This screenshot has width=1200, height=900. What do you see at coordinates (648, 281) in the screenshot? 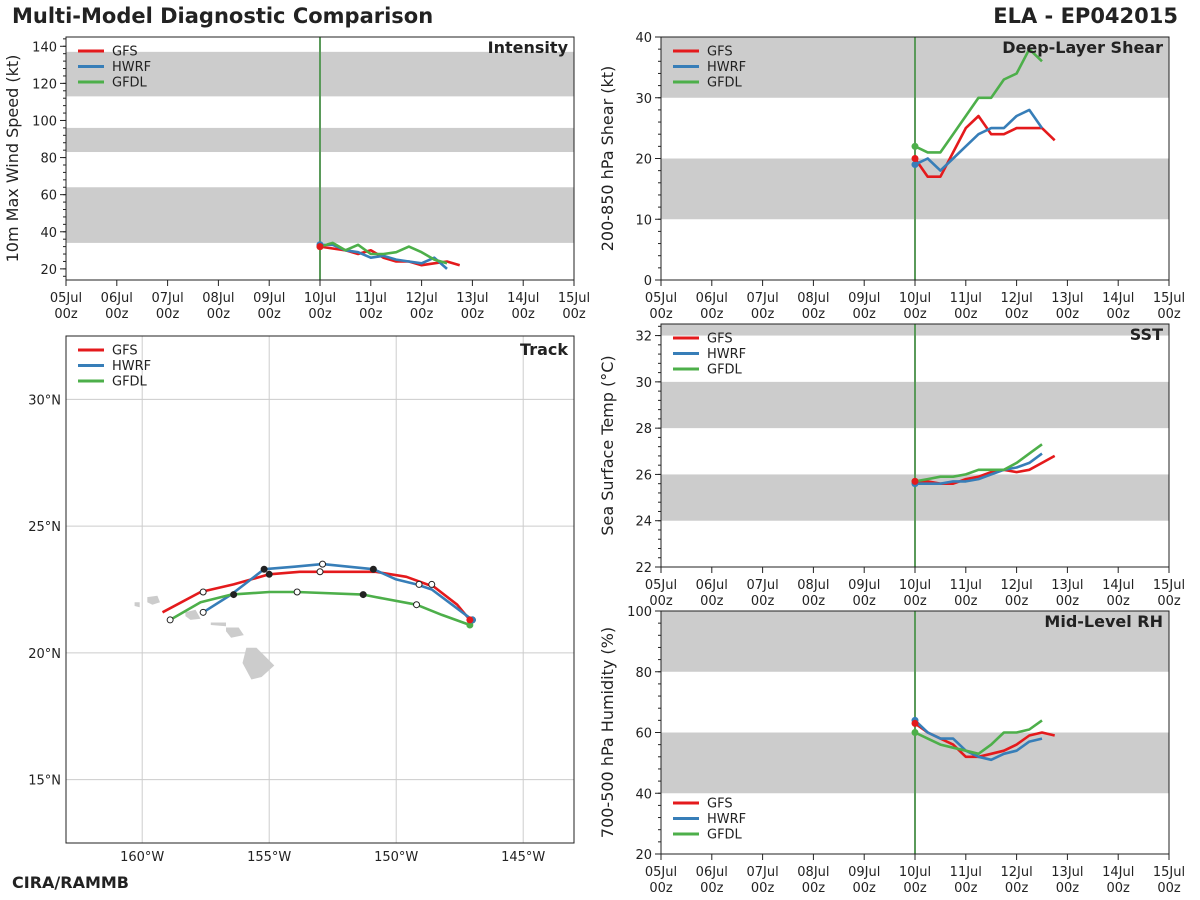
I see `y-tick-label: 0` at bounding box center [648, 281].